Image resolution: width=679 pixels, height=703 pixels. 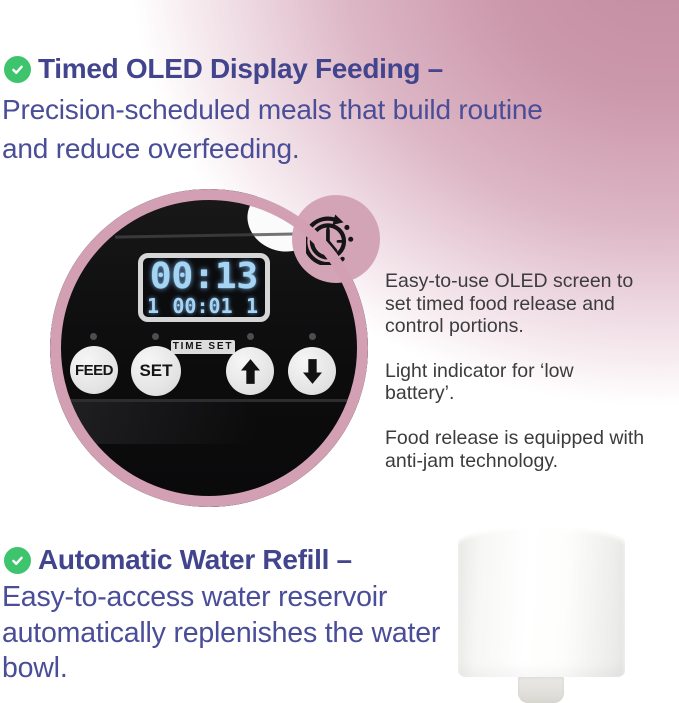 I want to click on arrow-down-icon, so click(x=312, y=371).